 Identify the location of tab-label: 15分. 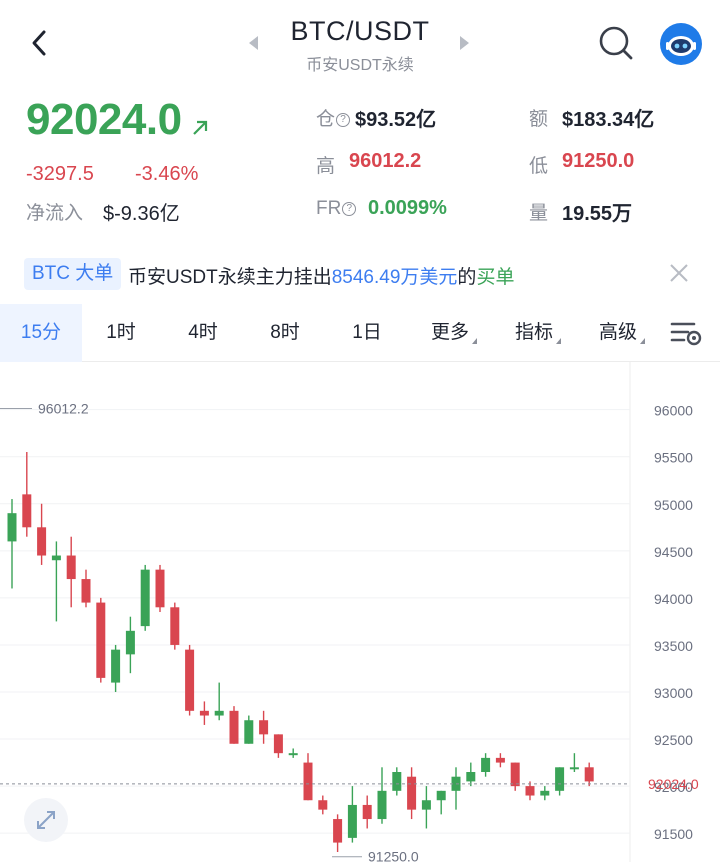
(41, 332).